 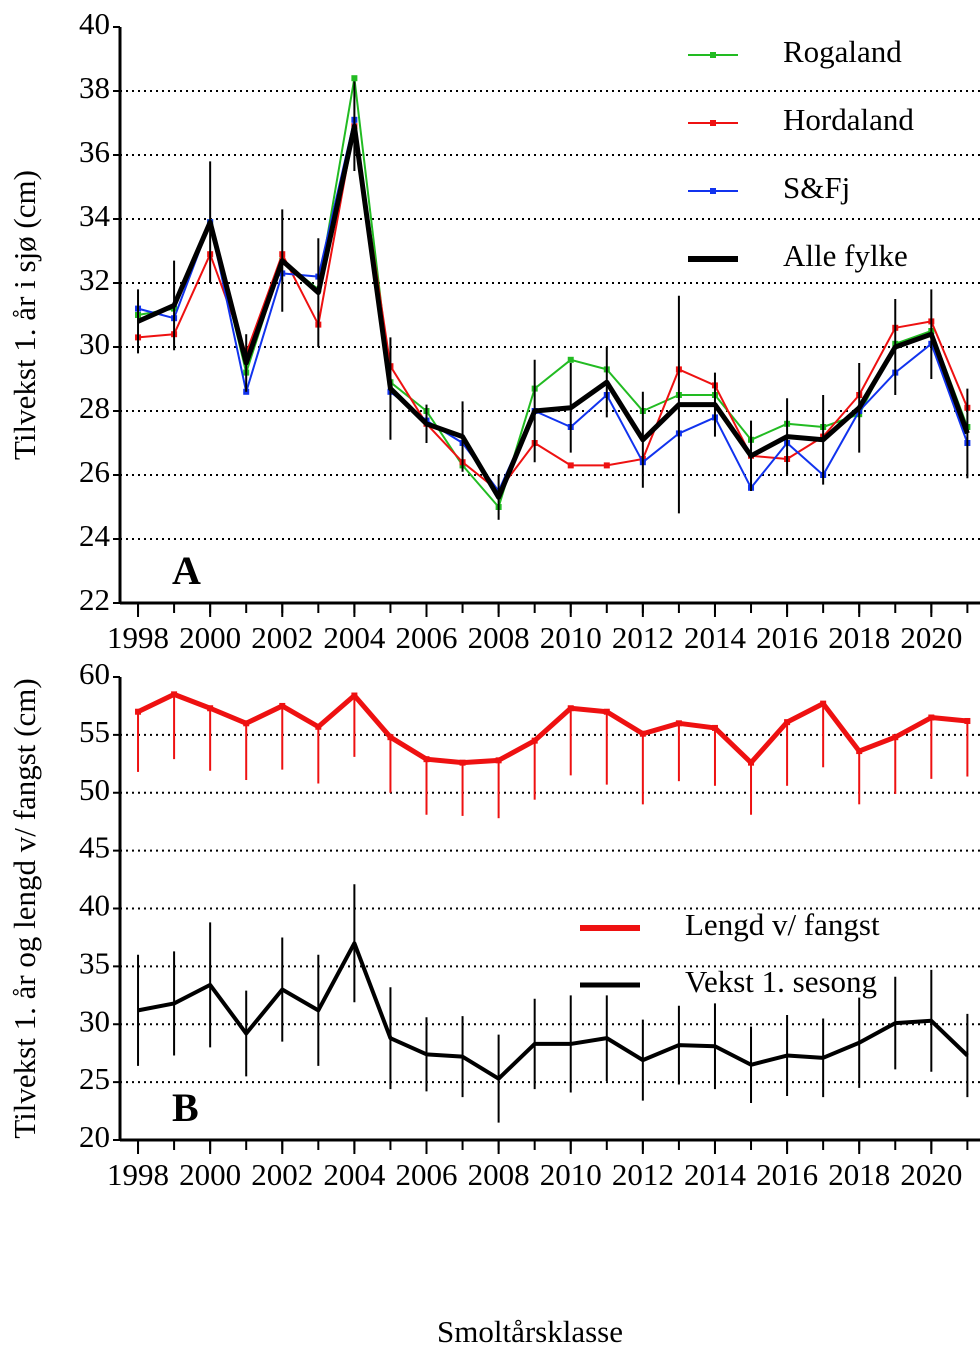 I want to click on legend-label: Vekst 1. sesong, so click(x=781, y=981).